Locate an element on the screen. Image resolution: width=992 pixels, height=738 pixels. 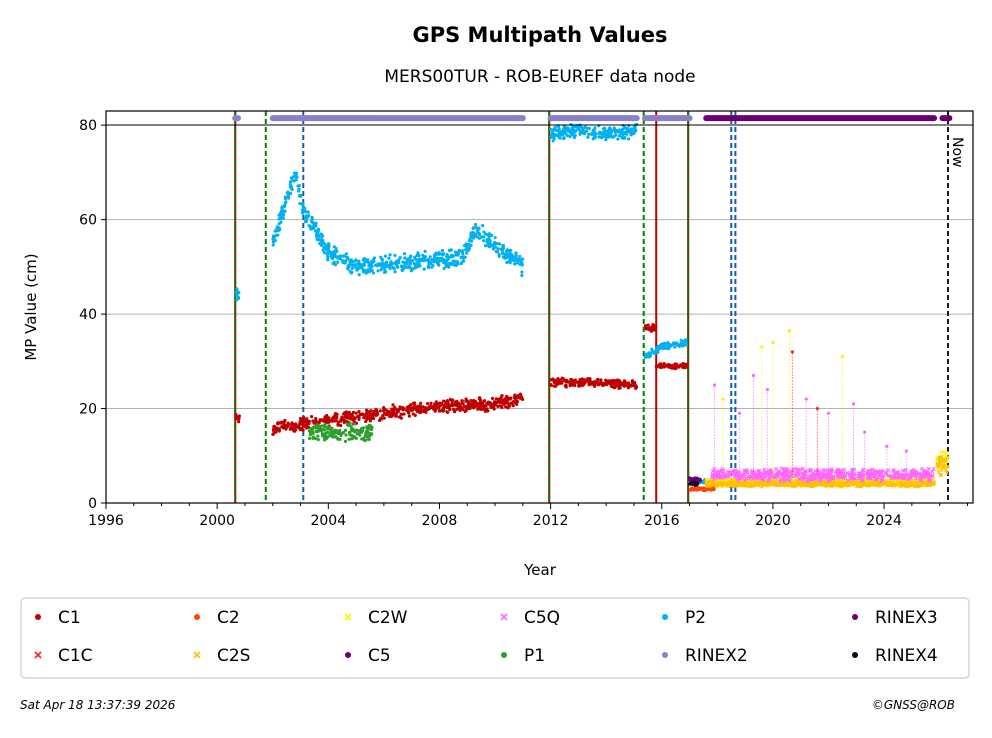
legend-label-p2: P2 is located at coordinates (695, 618).